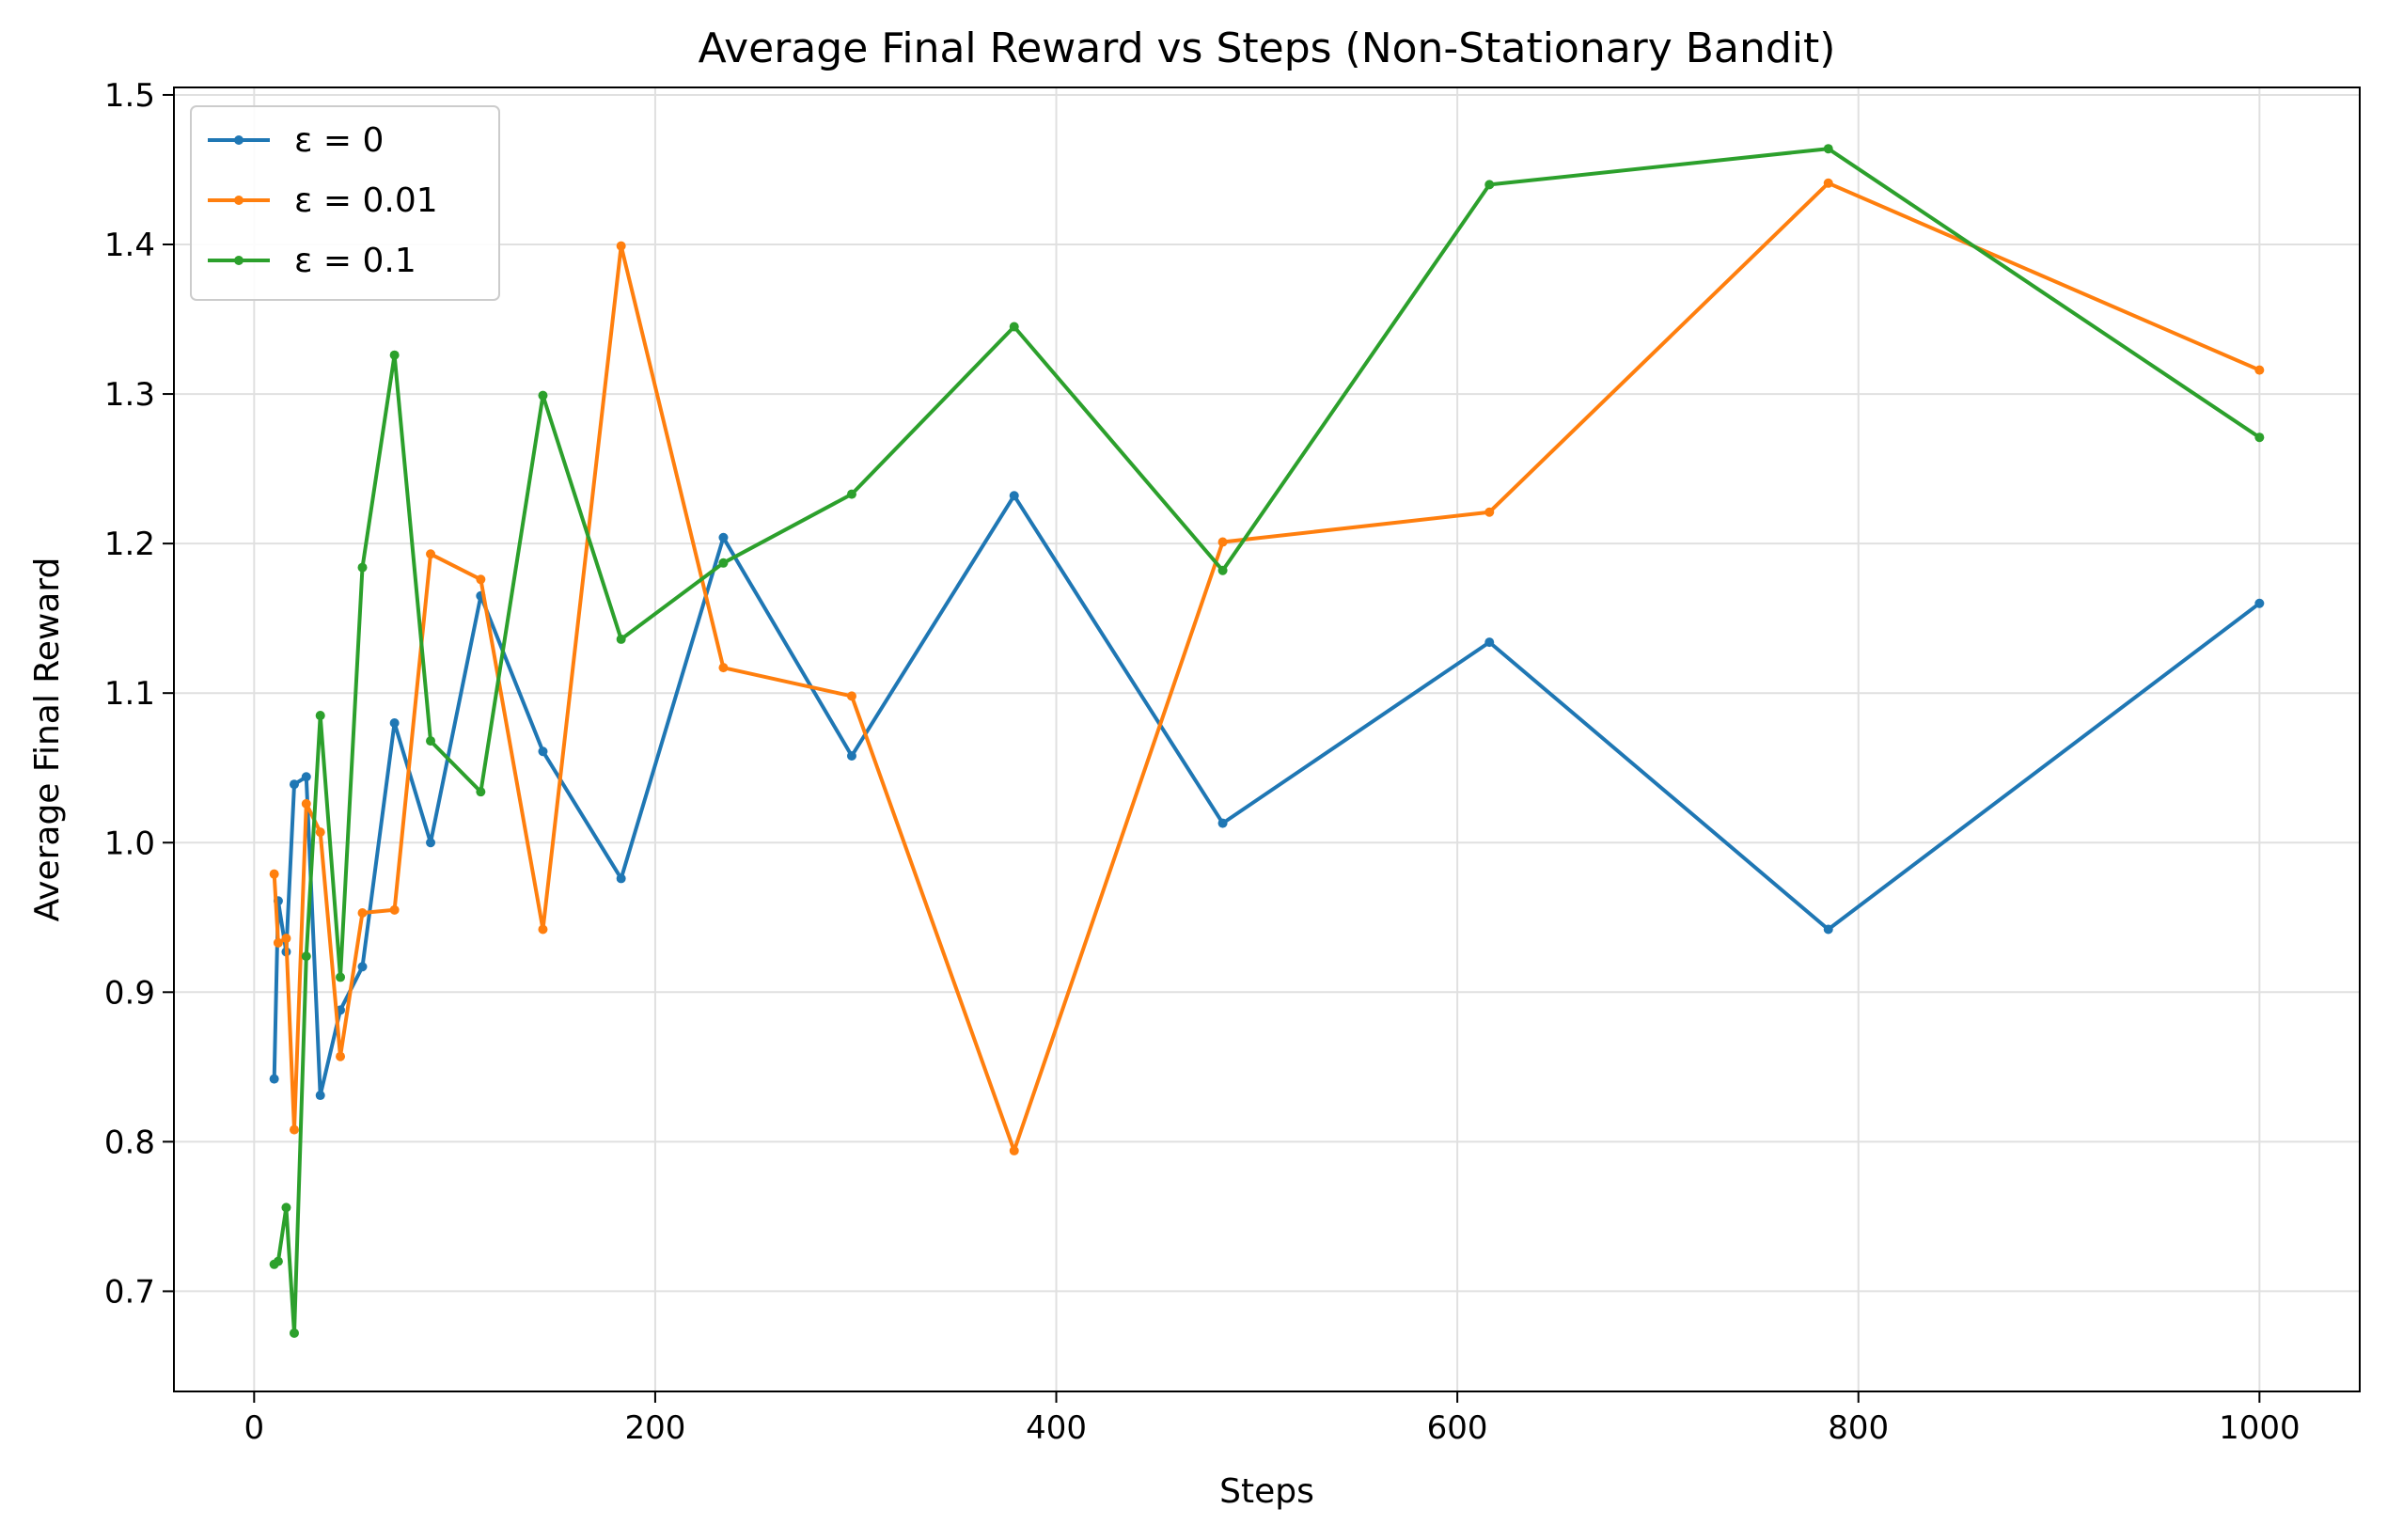 This screenshot has width=2387, height=1540. What do you see at coordinates (366, 201) in the screenshot?
I see `legend-label: ε = 0.01` at bounding box center [366, 201].